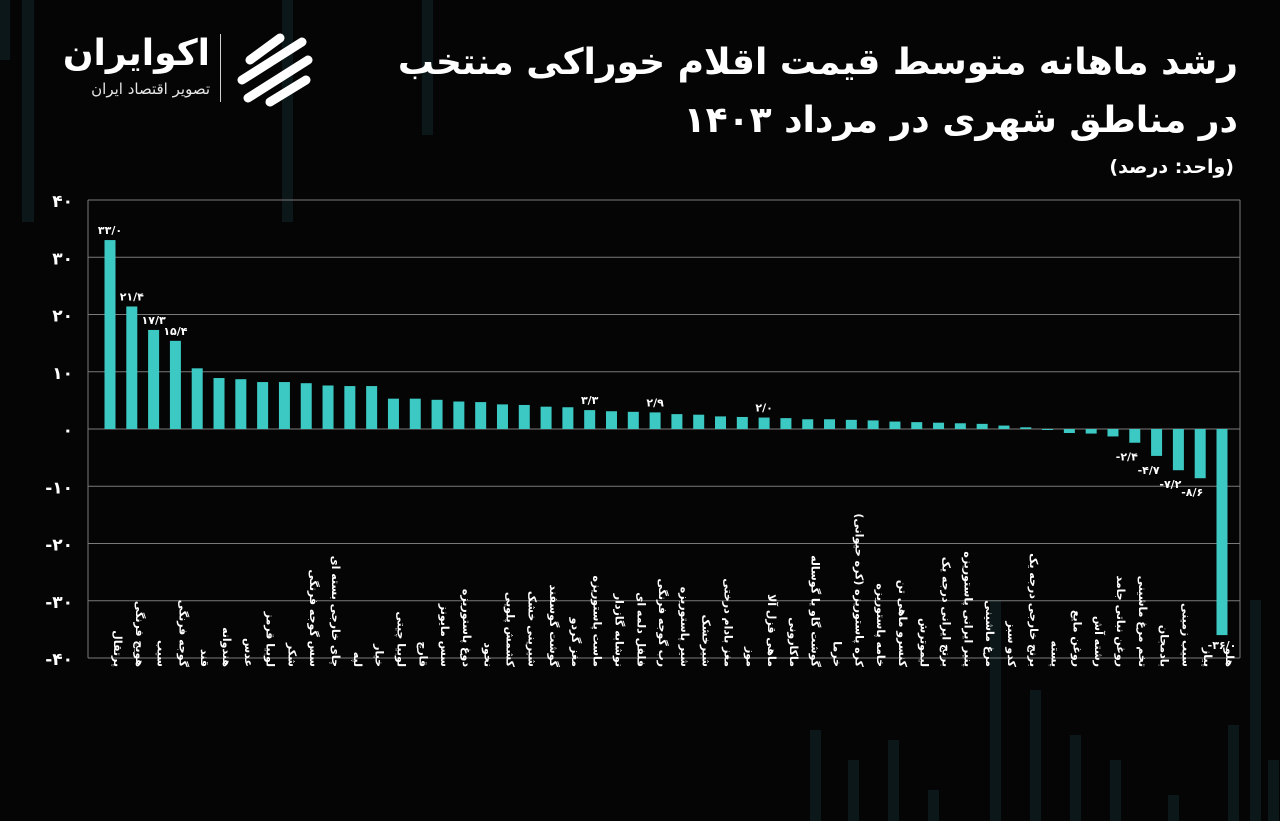 This screenshot has width=1280, height=821. What do you see at coordinates (640, 629) in the screenshot?
I see `x-tick-label: فلفل دلمه ای` at bounding box center [640, 629].